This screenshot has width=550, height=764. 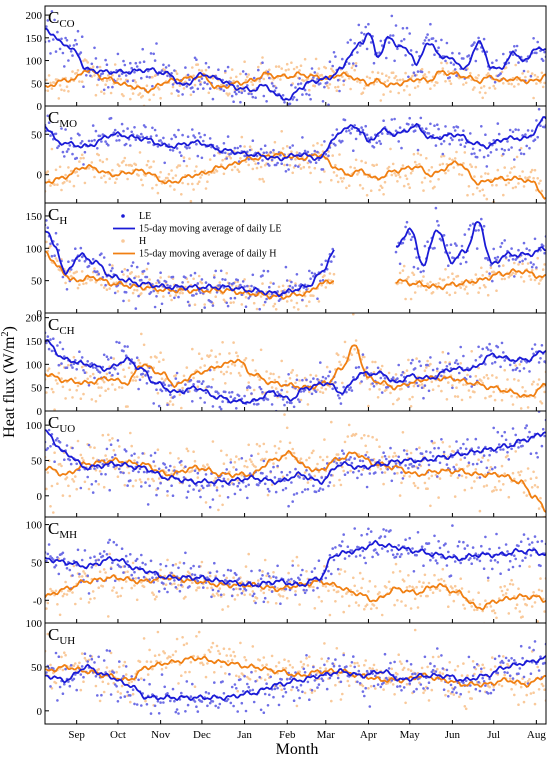 I want to click on panel-label-main: C, so click(x=53, y=528).